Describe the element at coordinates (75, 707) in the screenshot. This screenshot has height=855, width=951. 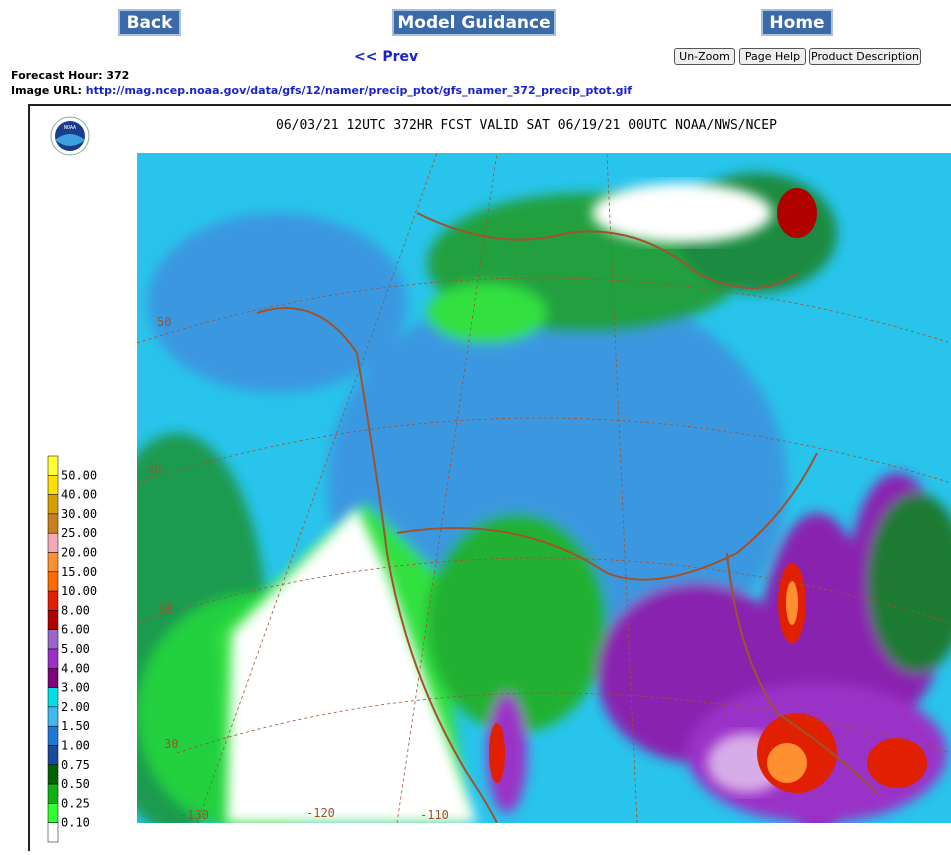
I see `legend-label: 2.00` at that location.